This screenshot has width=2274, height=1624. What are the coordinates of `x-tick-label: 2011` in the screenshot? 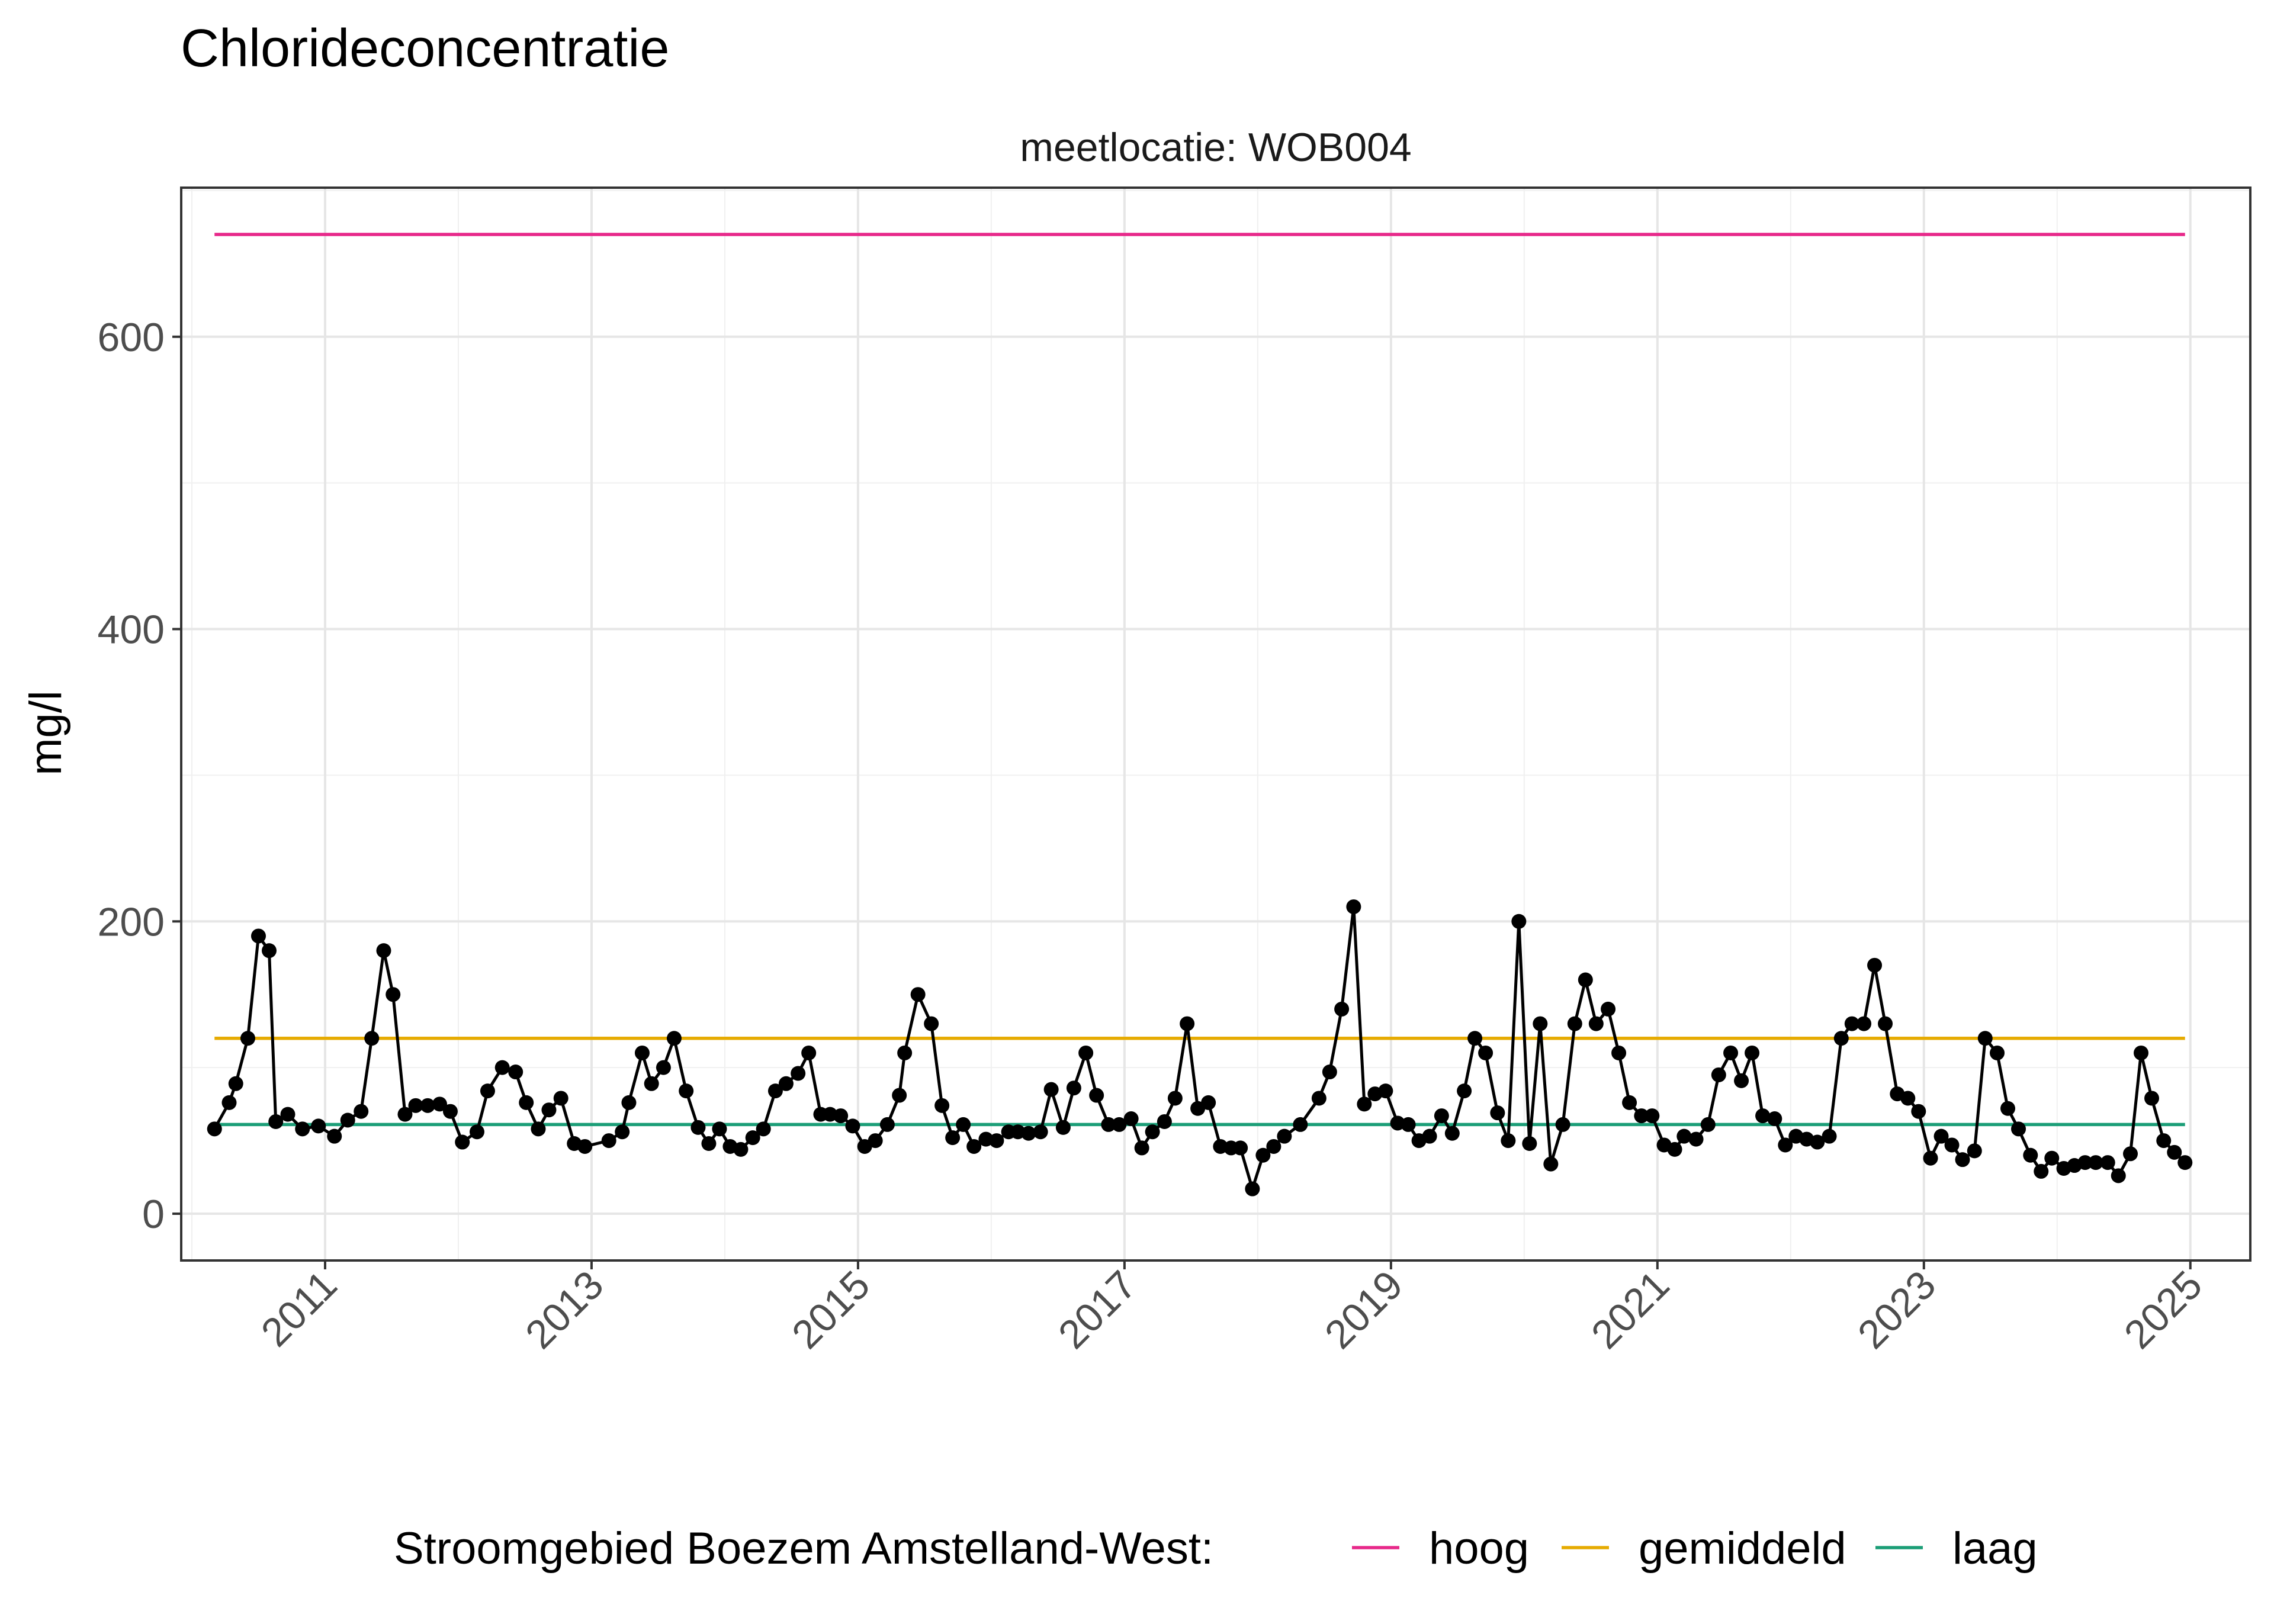 It's located at (298, 1308).